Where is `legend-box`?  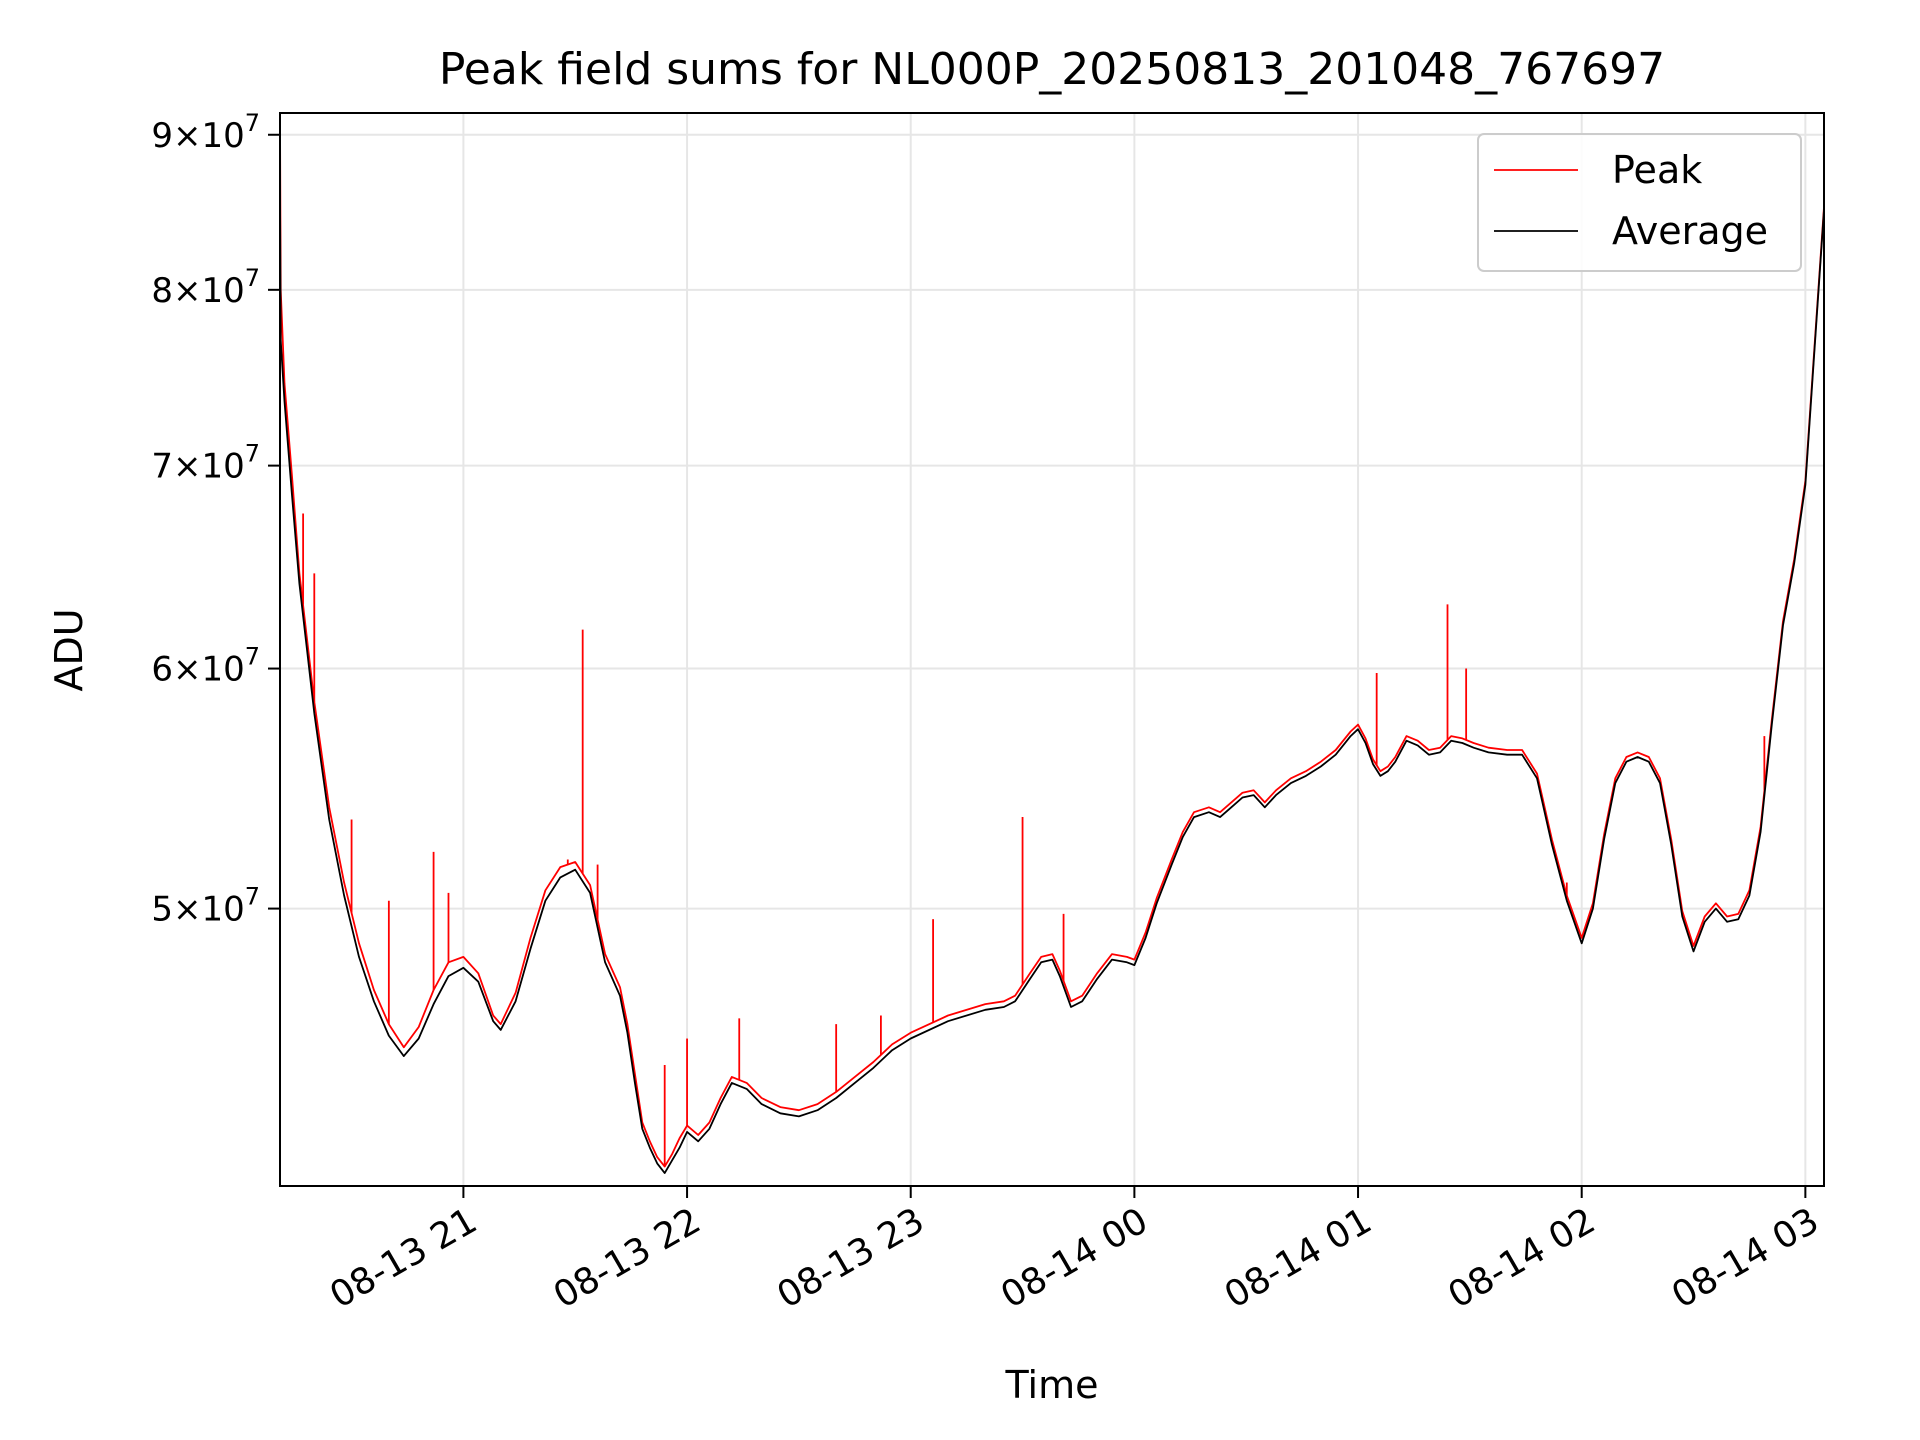
legend-box is located at coordinates (1639, 202).